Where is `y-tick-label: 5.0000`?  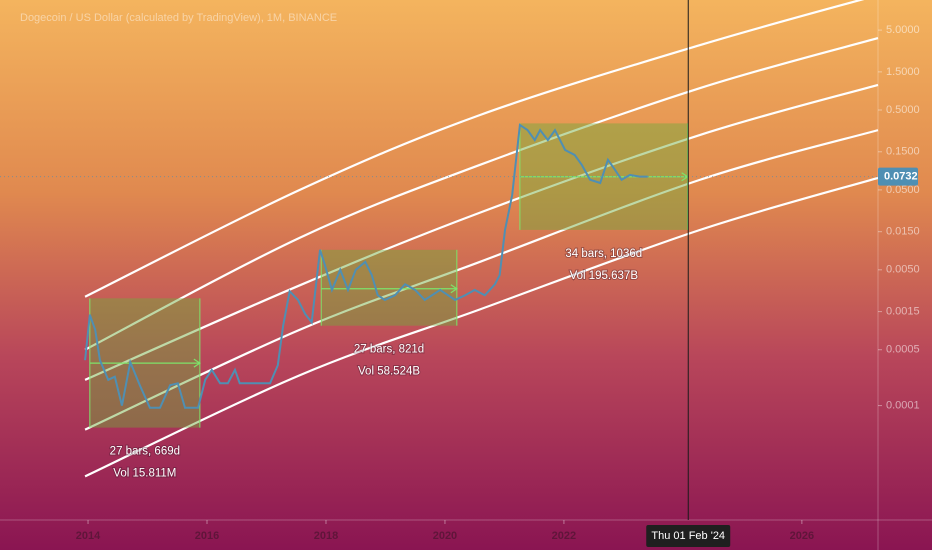 y-tick-label: 5.0000 is located at coordinates (903, 30).